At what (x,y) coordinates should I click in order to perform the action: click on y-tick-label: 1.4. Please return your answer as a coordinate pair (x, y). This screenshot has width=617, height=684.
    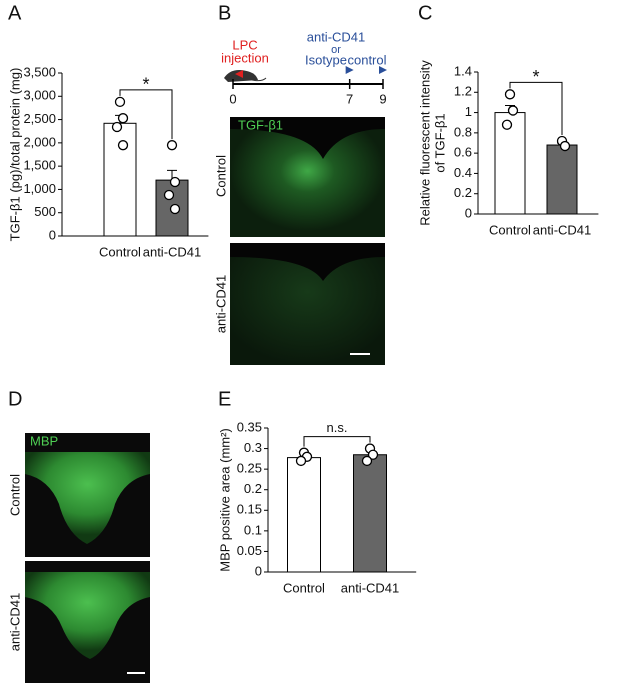
    Looking at the image, I should click on (463, 70).